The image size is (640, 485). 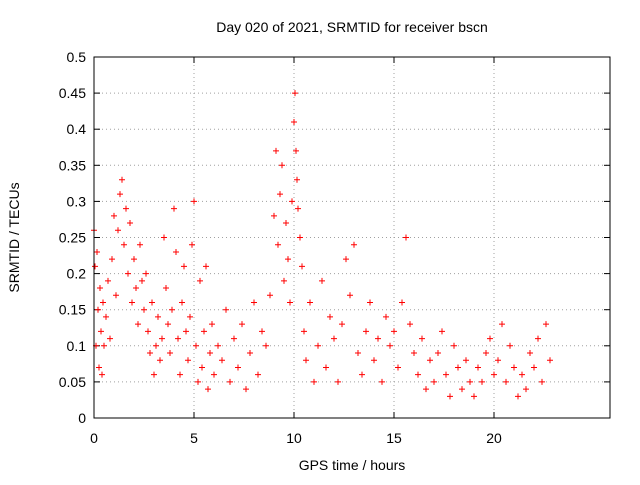 What do you see at coordinates (494, 438) in the screenshot?
I see `x-tick-label: 20` at bounding box center [494, 438].